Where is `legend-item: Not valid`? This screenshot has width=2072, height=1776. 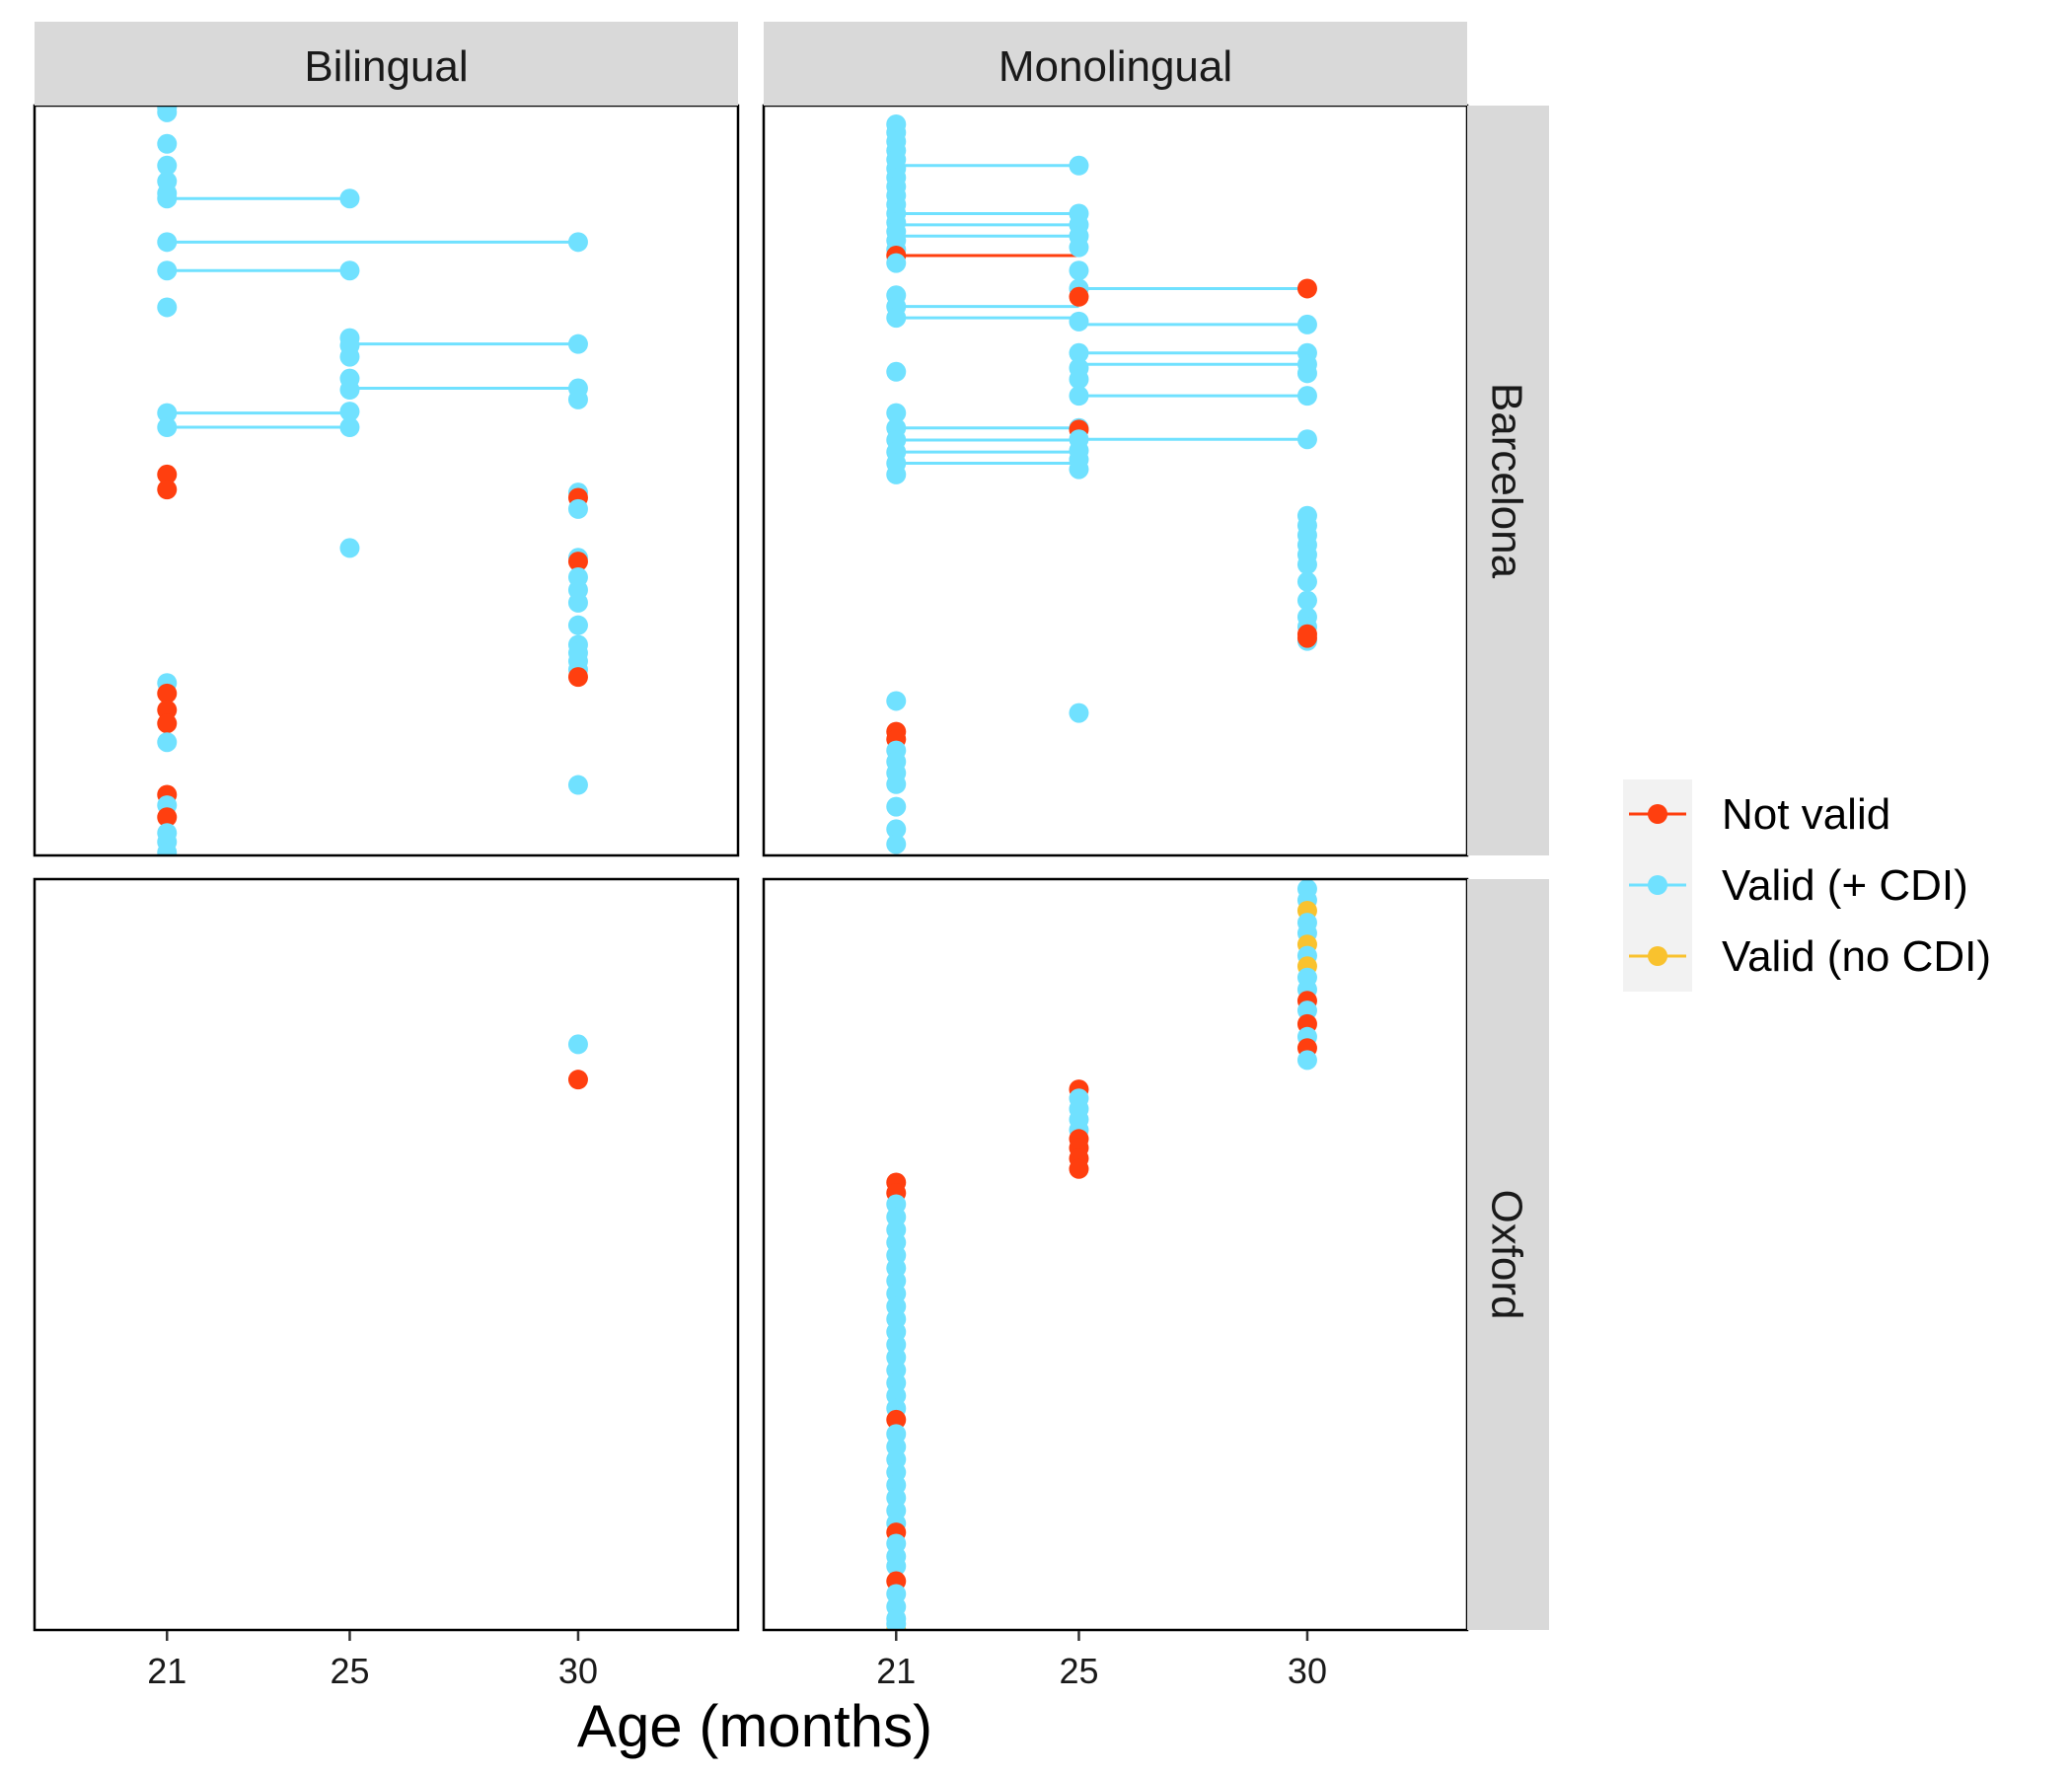
legend-item: Not valid is located at coordinates (1759, 814).